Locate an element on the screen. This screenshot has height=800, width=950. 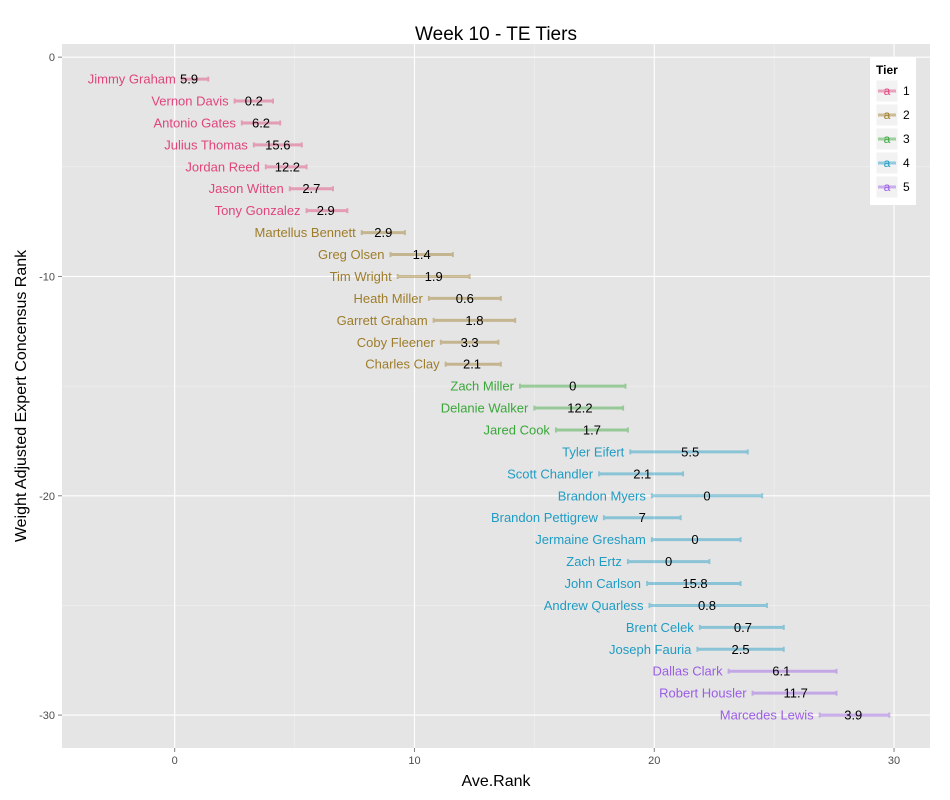
player-value: 6.1 is located at coordinates (781, 671).